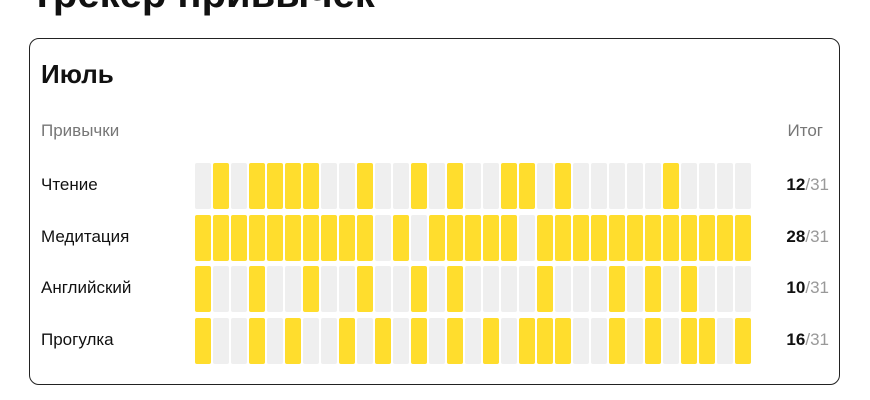  Describe the element at coordinates (796, 339) in the screenshot. I see `total-count: 16` at that location.